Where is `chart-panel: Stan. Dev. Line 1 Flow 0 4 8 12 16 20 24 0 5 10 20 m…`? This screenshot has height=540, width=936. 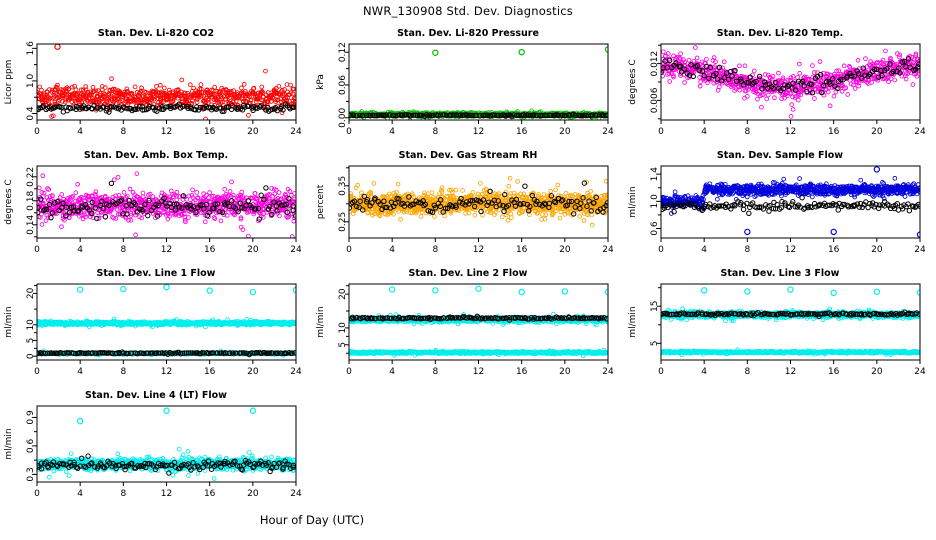 chart-panel: Stan. Dev. Line 1 Flow 0 4 8 12 16 20 24 0 5 10 20 m… is located at coordinates (156, 329).